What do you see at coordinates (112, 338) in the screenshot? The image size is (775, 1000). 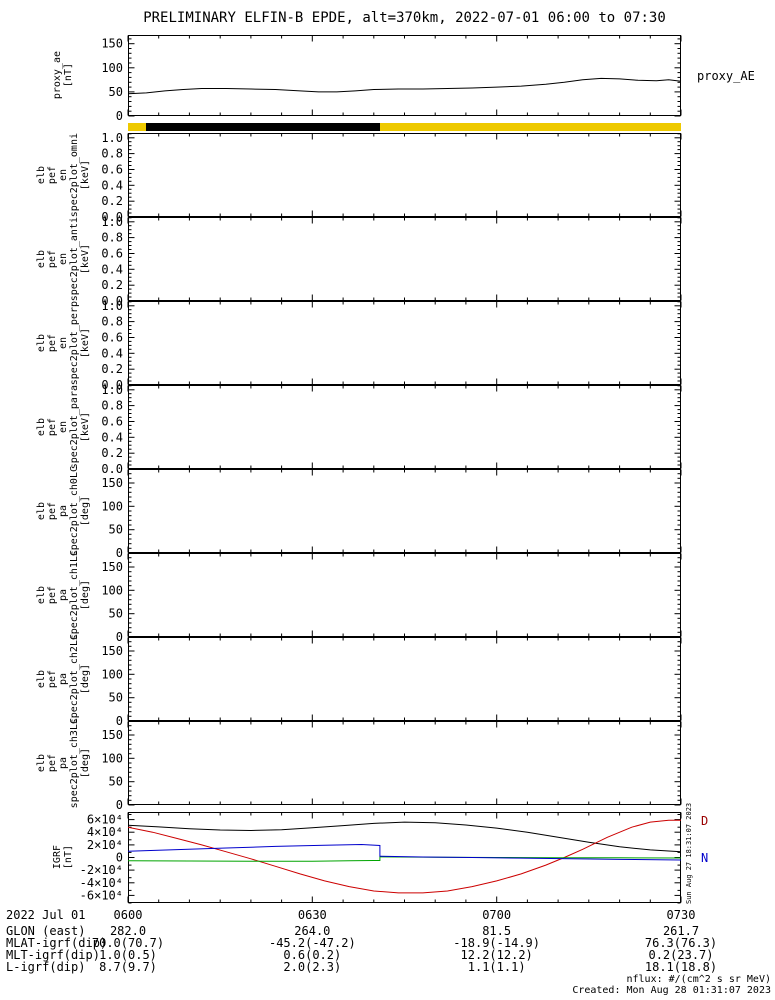 I see `y-tick-label: 0.6` at bounding box center [112, 338].